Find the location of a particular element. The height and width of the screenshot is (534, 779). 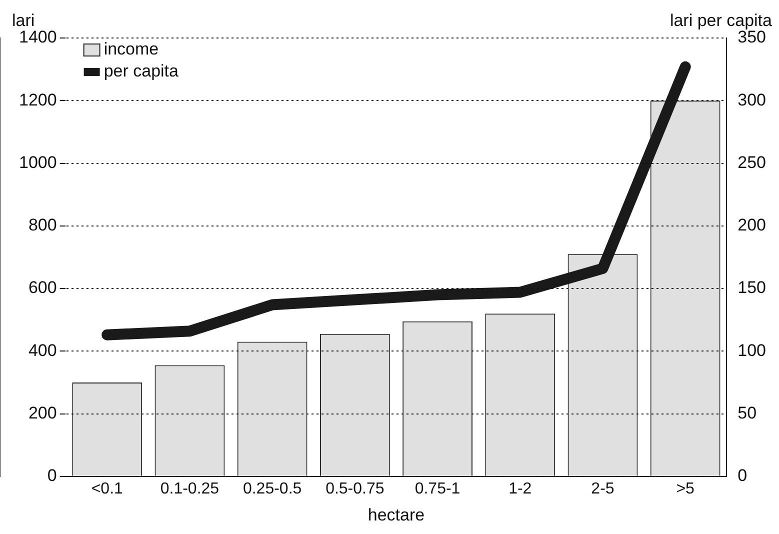

y-tick-label: 200 is located at coordinates (42, 412).